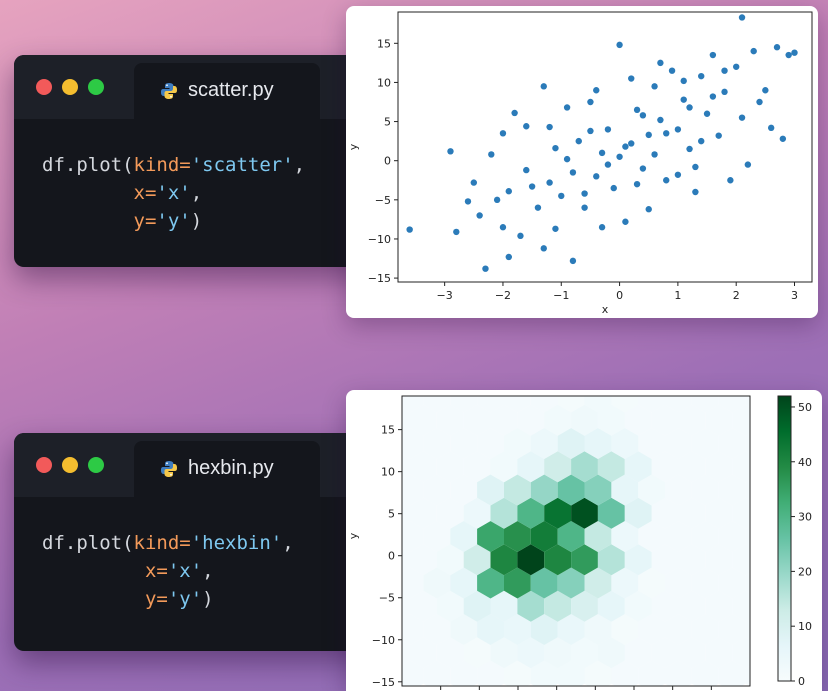 This screenshot has width=828, height=691. I want to click on python-logo-icon, so click(169, 469).